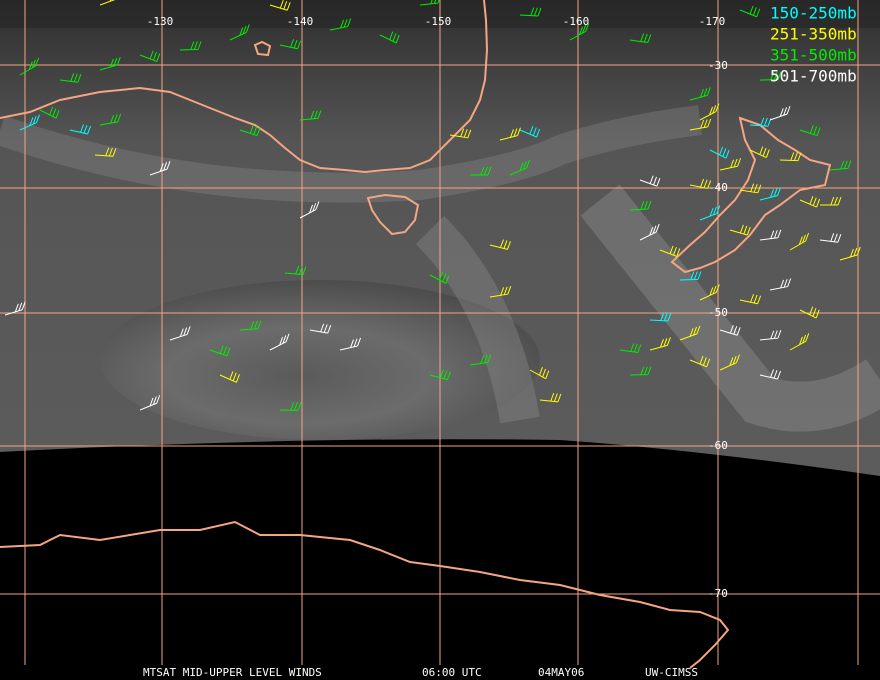 This screenshot has width=880, height=680. What do you see at coordinates (351, 154) in the screenshot?
I see `cloud-band` at bounding box center [351, 154].